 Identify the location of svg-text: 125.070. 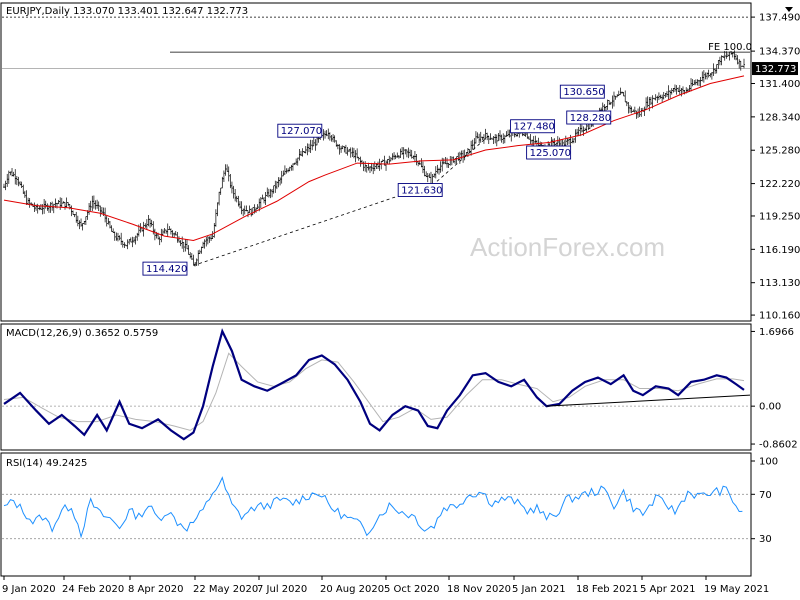
(550, 153).